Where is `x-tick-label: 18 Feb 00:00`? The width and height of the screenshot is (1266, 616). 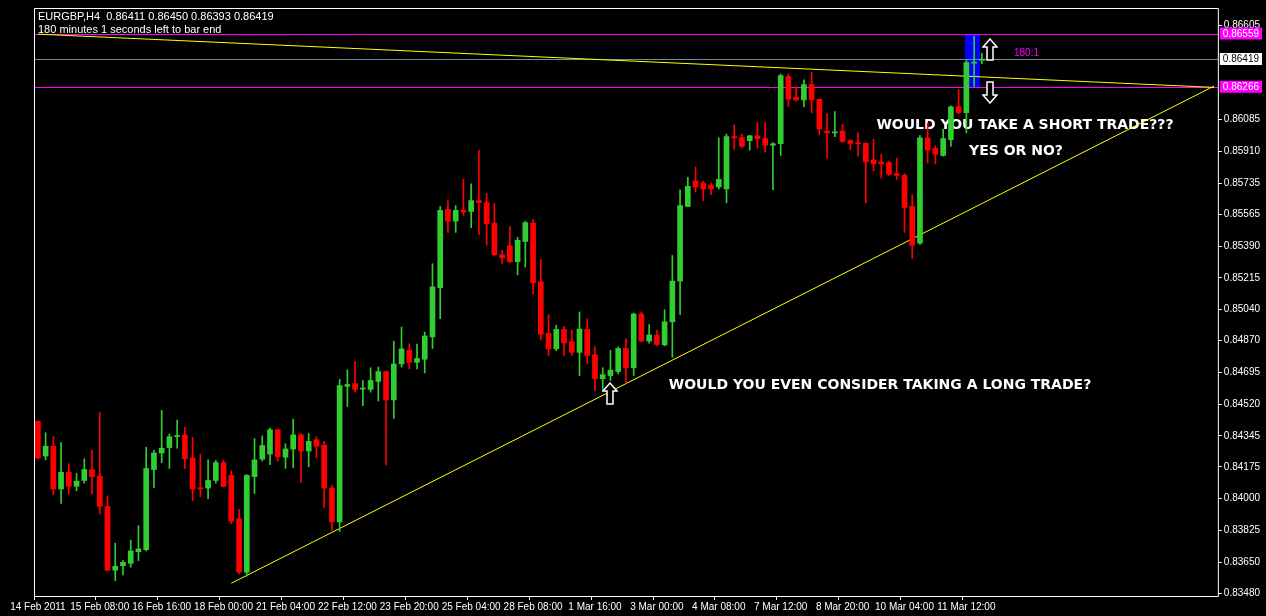
x-tick-label: 18 Feb 00:00 is located at coordinates (224, 606).